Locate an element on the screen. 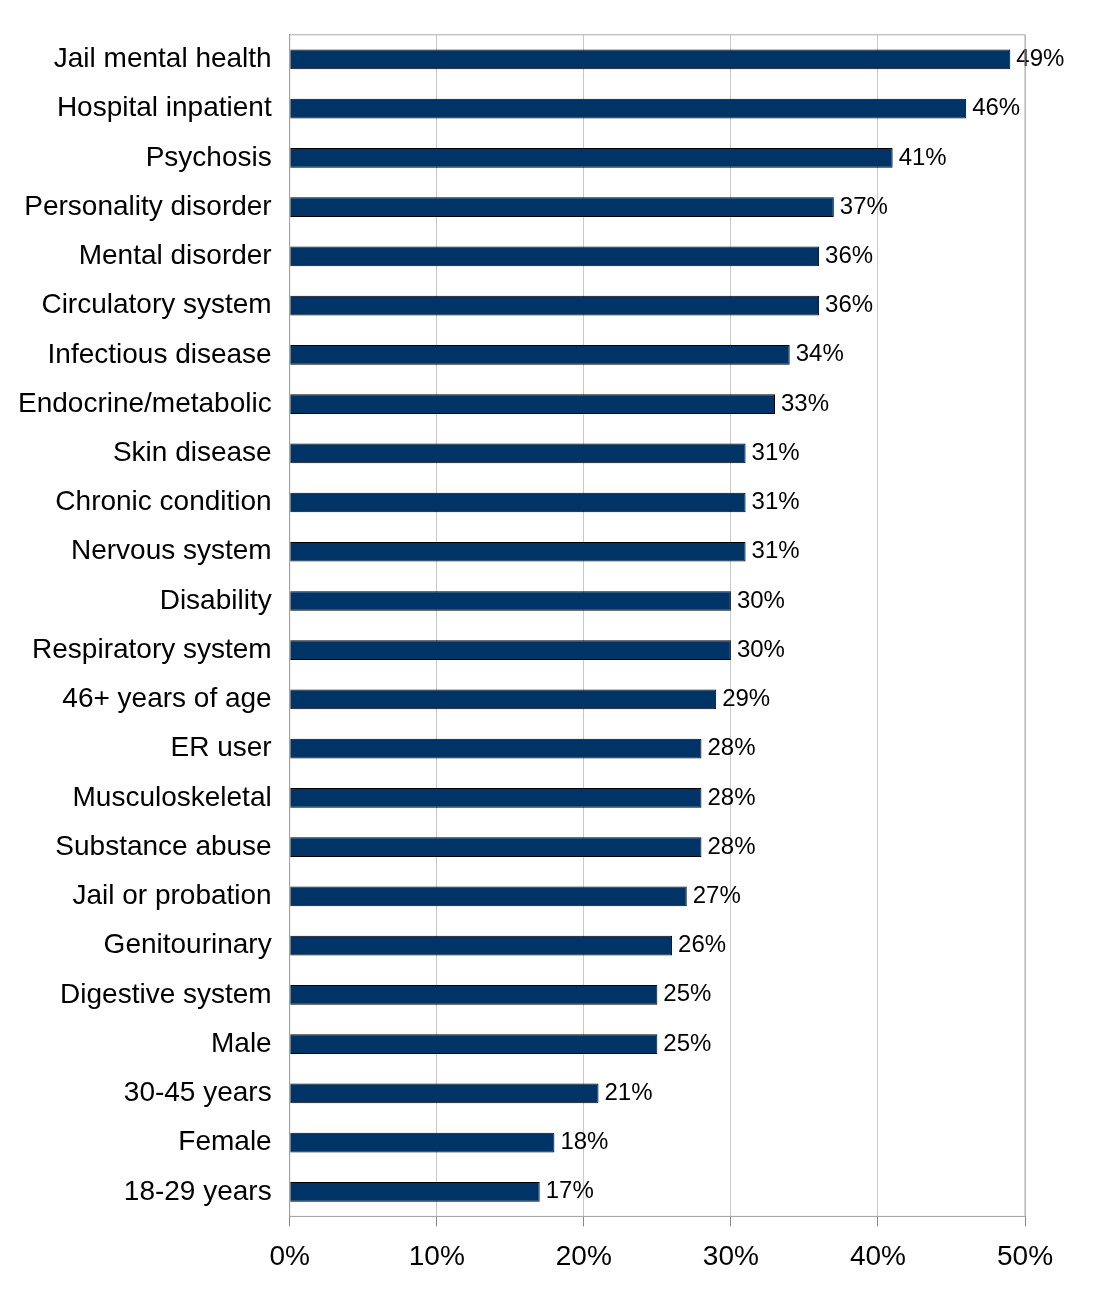  data-label: 49% is located at coordinates (1040, 58).